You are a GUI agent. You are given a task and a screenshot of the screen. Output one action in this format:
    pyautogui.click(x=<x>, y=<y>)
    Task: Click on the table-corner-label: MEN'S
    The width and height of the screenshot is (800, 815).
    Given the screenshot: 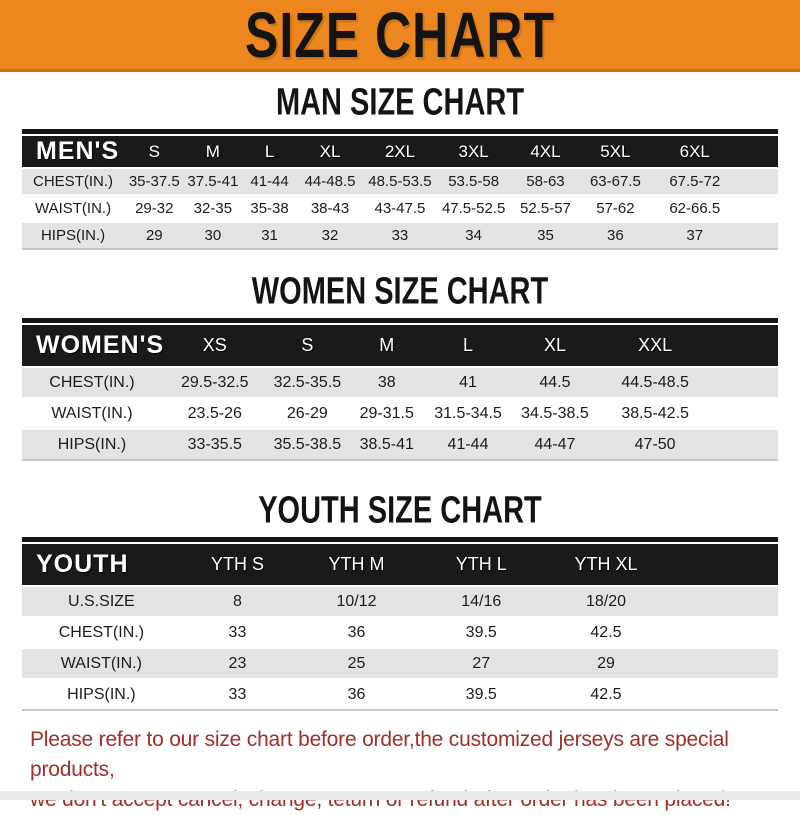 What is the action you would take?
    pyautogui.click(x=73, y=150)
    